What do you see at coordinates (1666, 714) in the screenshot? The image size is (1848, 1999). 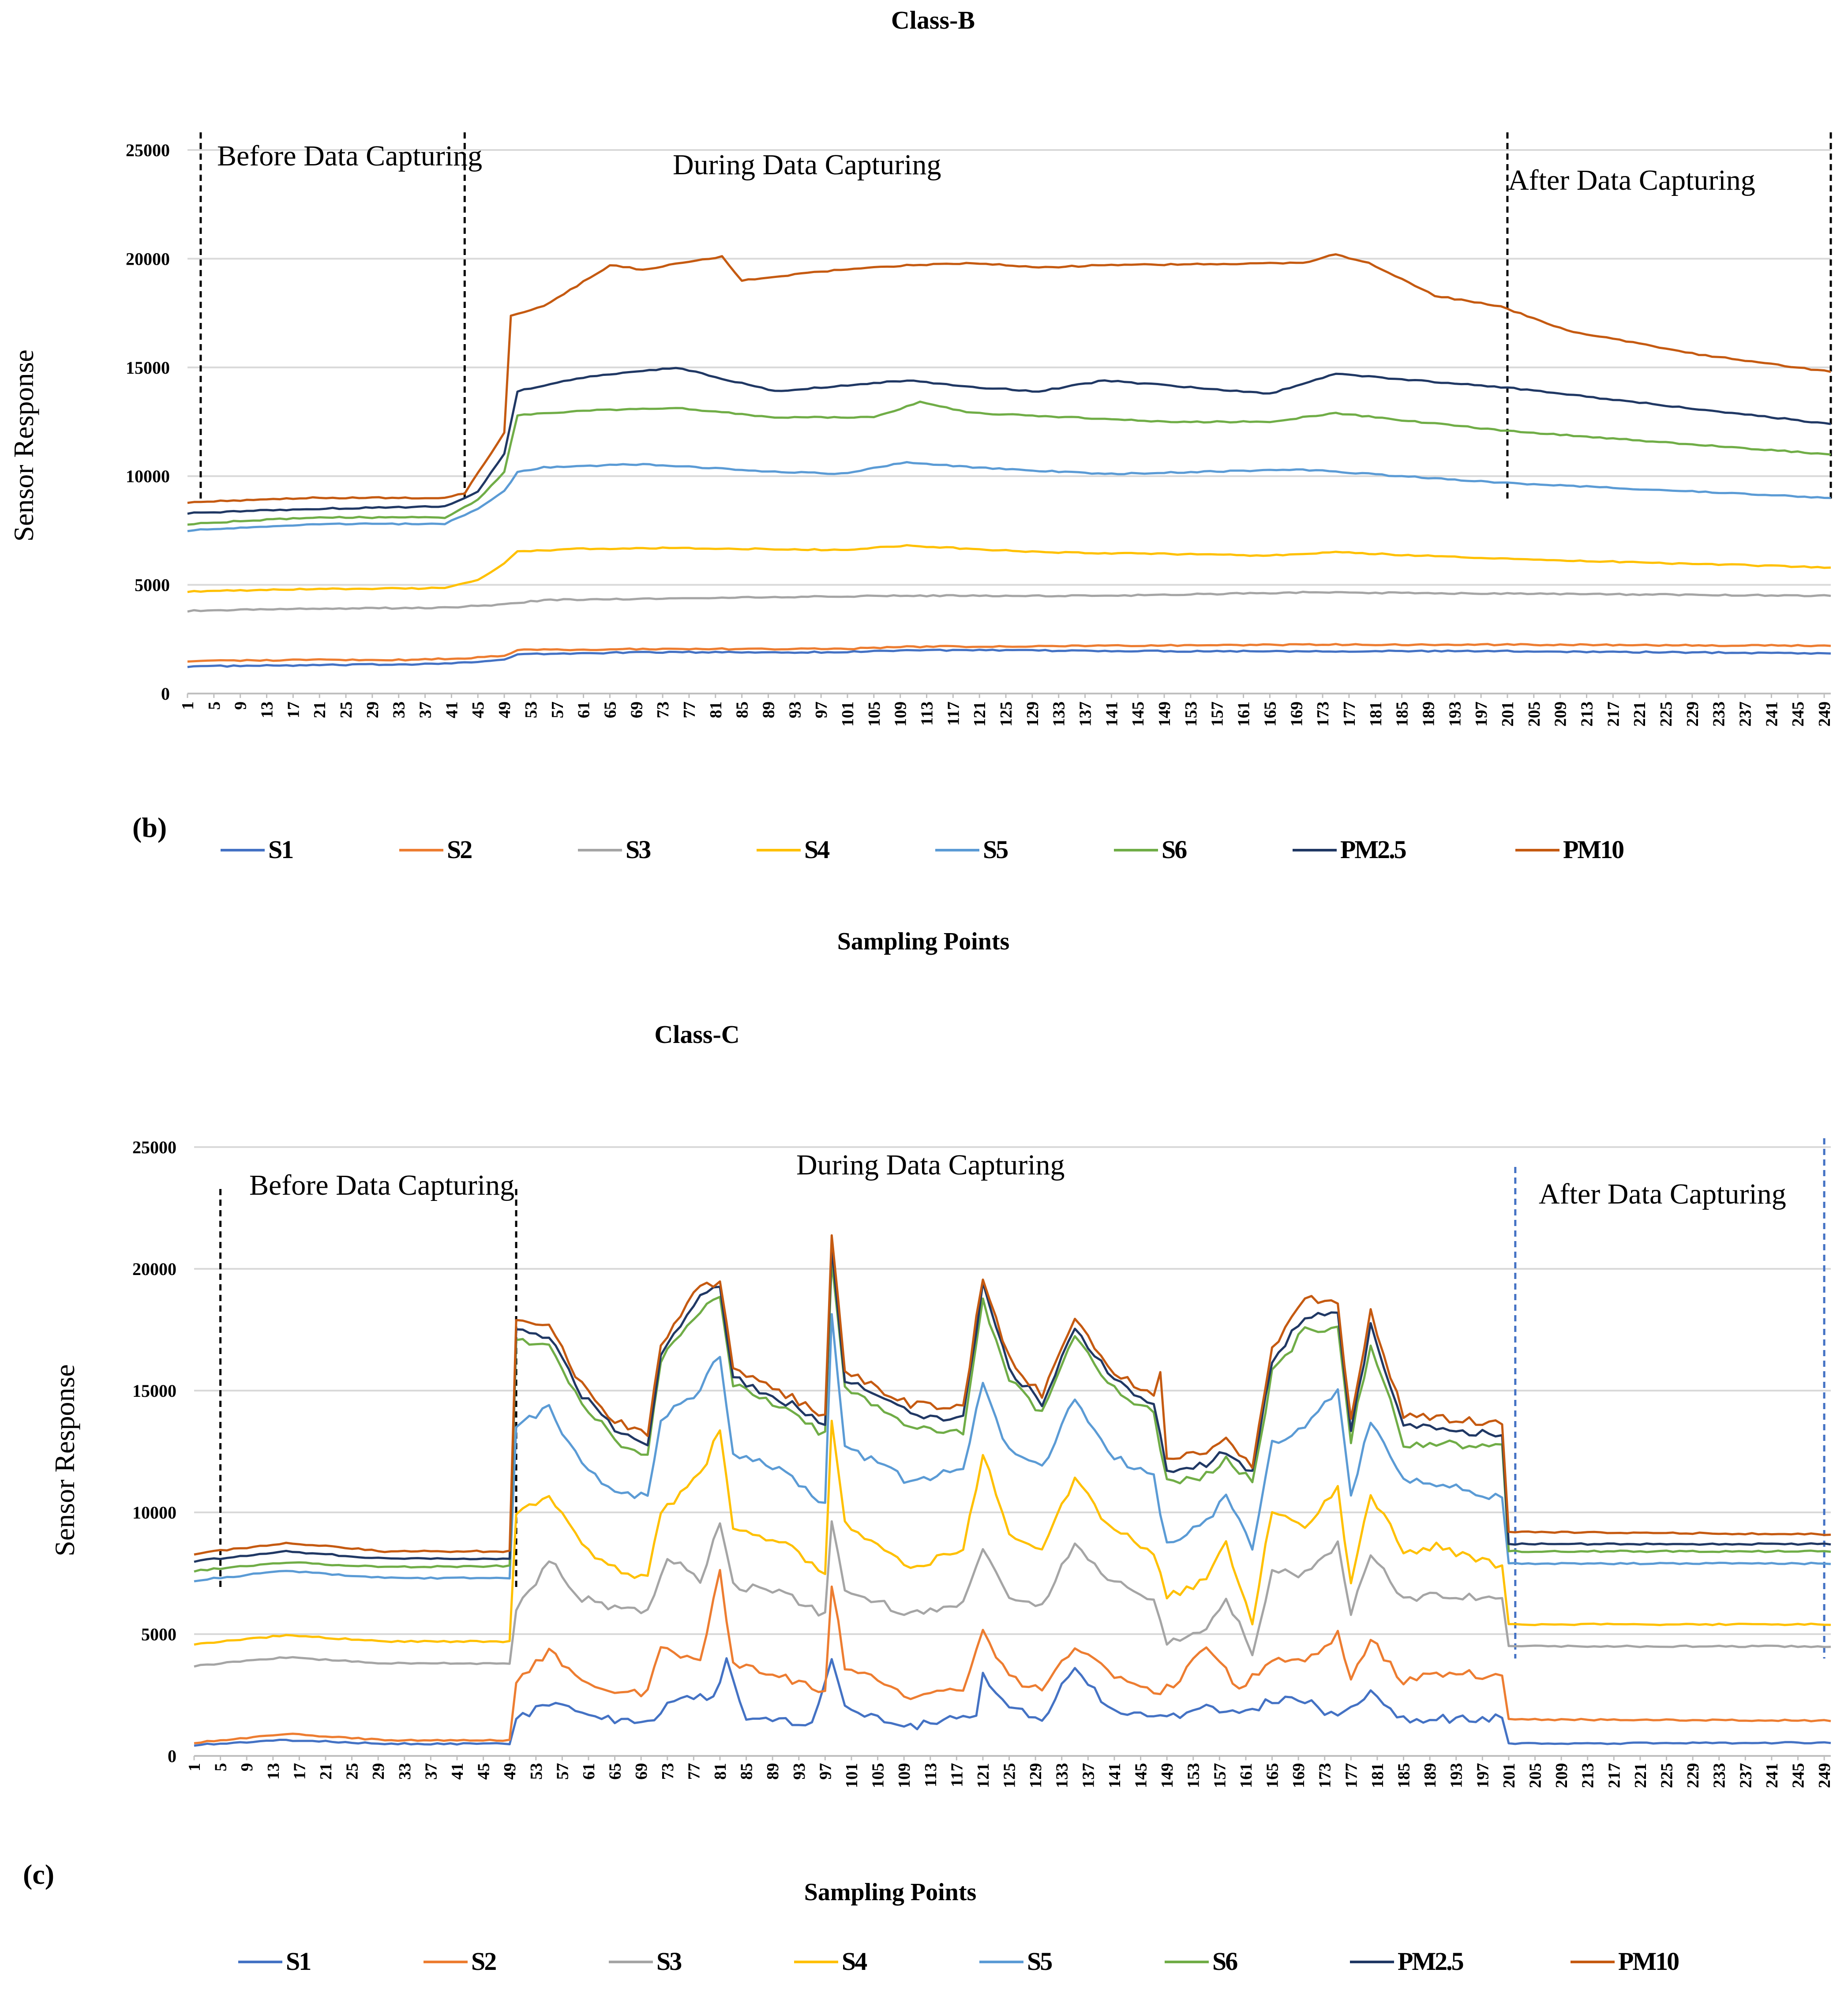 I see `x-tick-label: 225` at bounding box center [1666, 714].